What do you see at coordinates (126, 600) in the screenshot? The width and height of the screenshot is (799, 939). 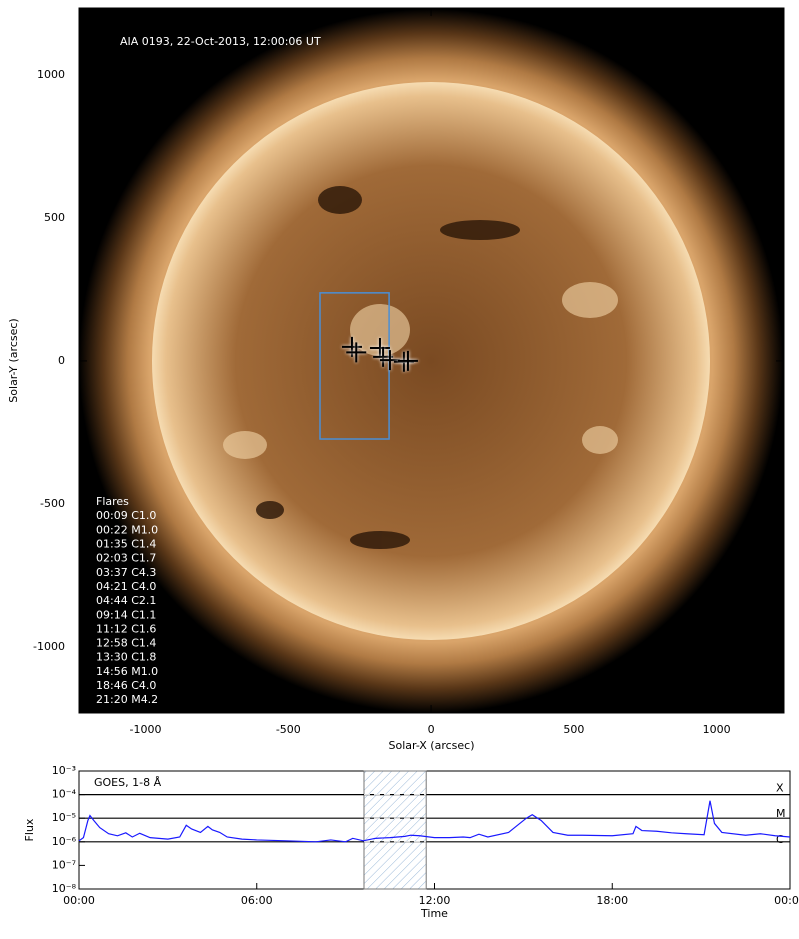 I see `legend-entry: 04:44 C2.1` at bounding box center [126, 600].